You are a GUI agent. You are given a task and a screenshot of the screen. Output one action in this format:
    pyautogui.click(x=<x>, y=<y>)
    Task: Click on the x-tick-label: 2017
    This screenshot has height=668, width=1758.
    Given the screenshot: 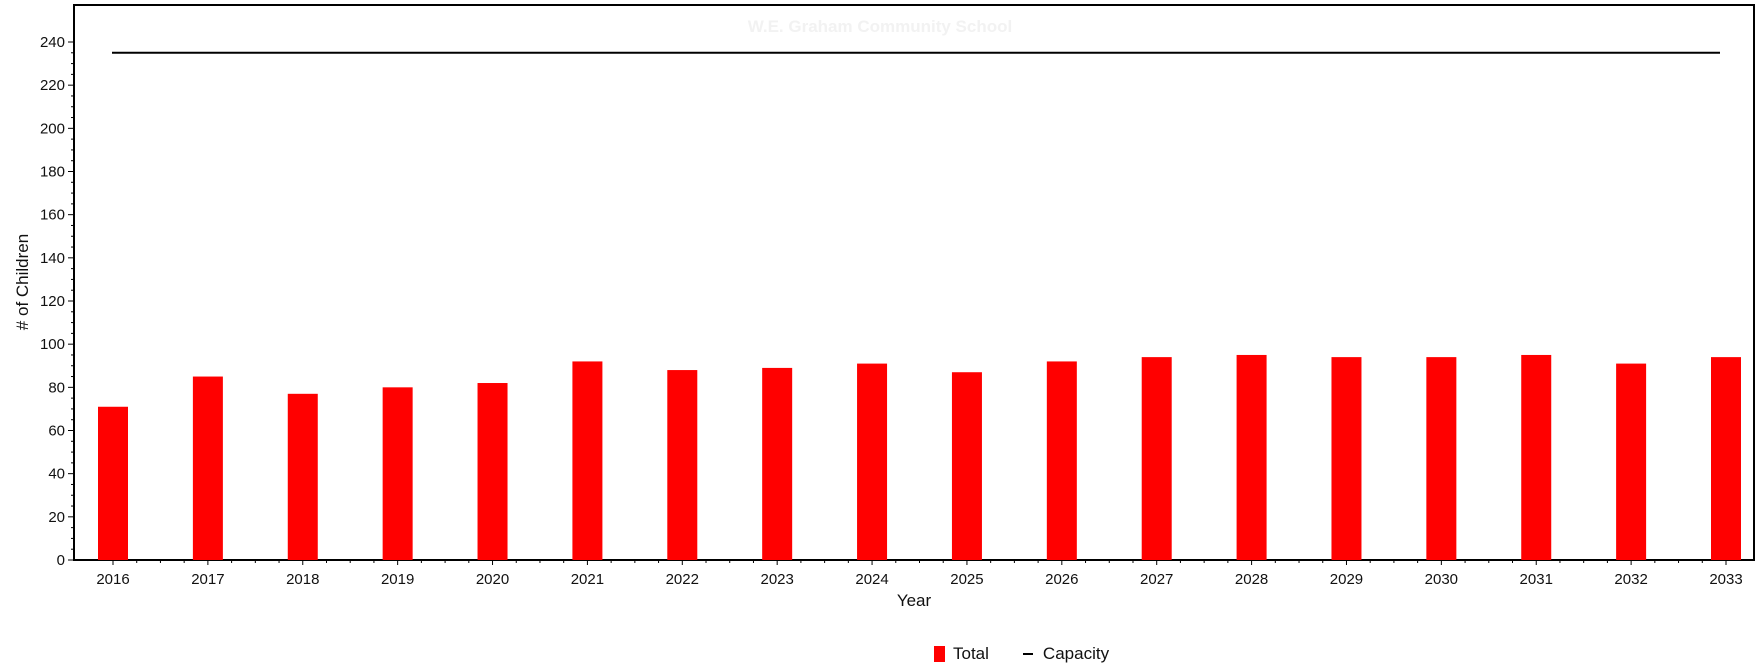 What is the action you would take?
    pyautogui.click(x=207, y=579)
    